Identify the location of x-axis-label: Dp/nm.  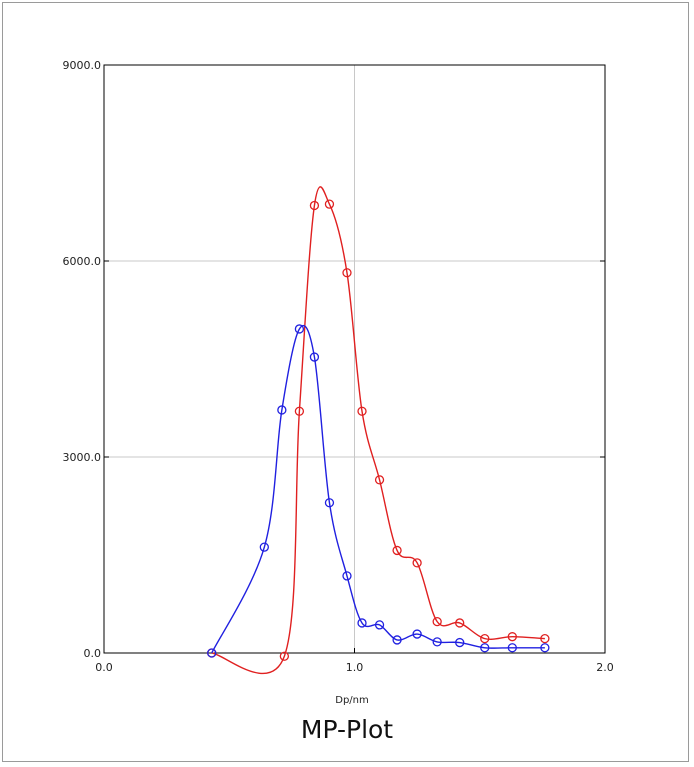
(352, 700).